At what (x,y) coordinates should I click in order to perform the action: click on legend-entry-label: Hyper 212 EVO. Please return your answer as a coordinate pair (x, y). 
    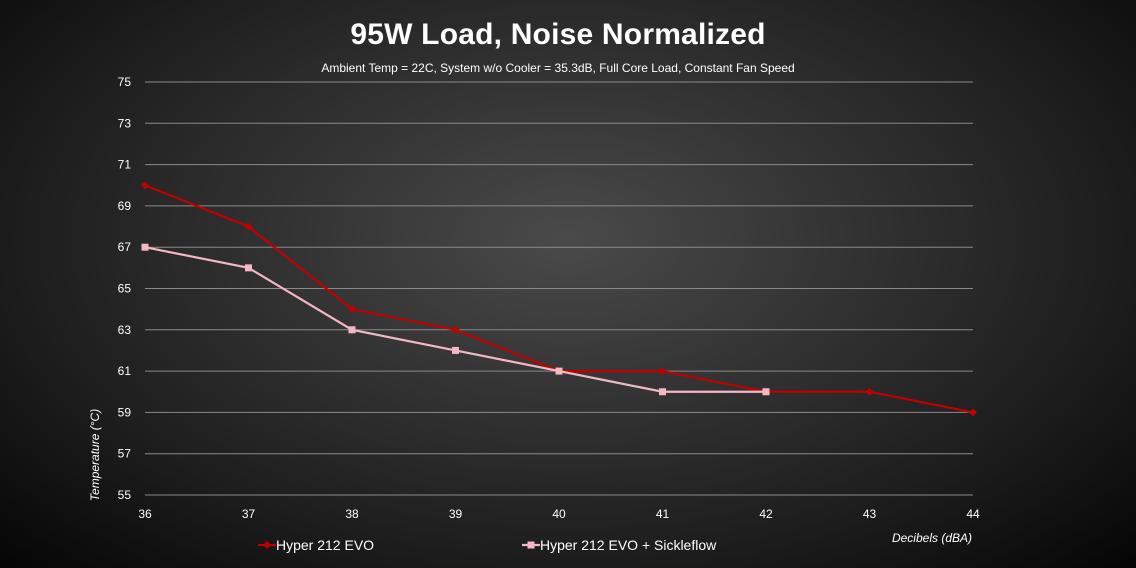
    Looking at the image, I should click on (325, 545).